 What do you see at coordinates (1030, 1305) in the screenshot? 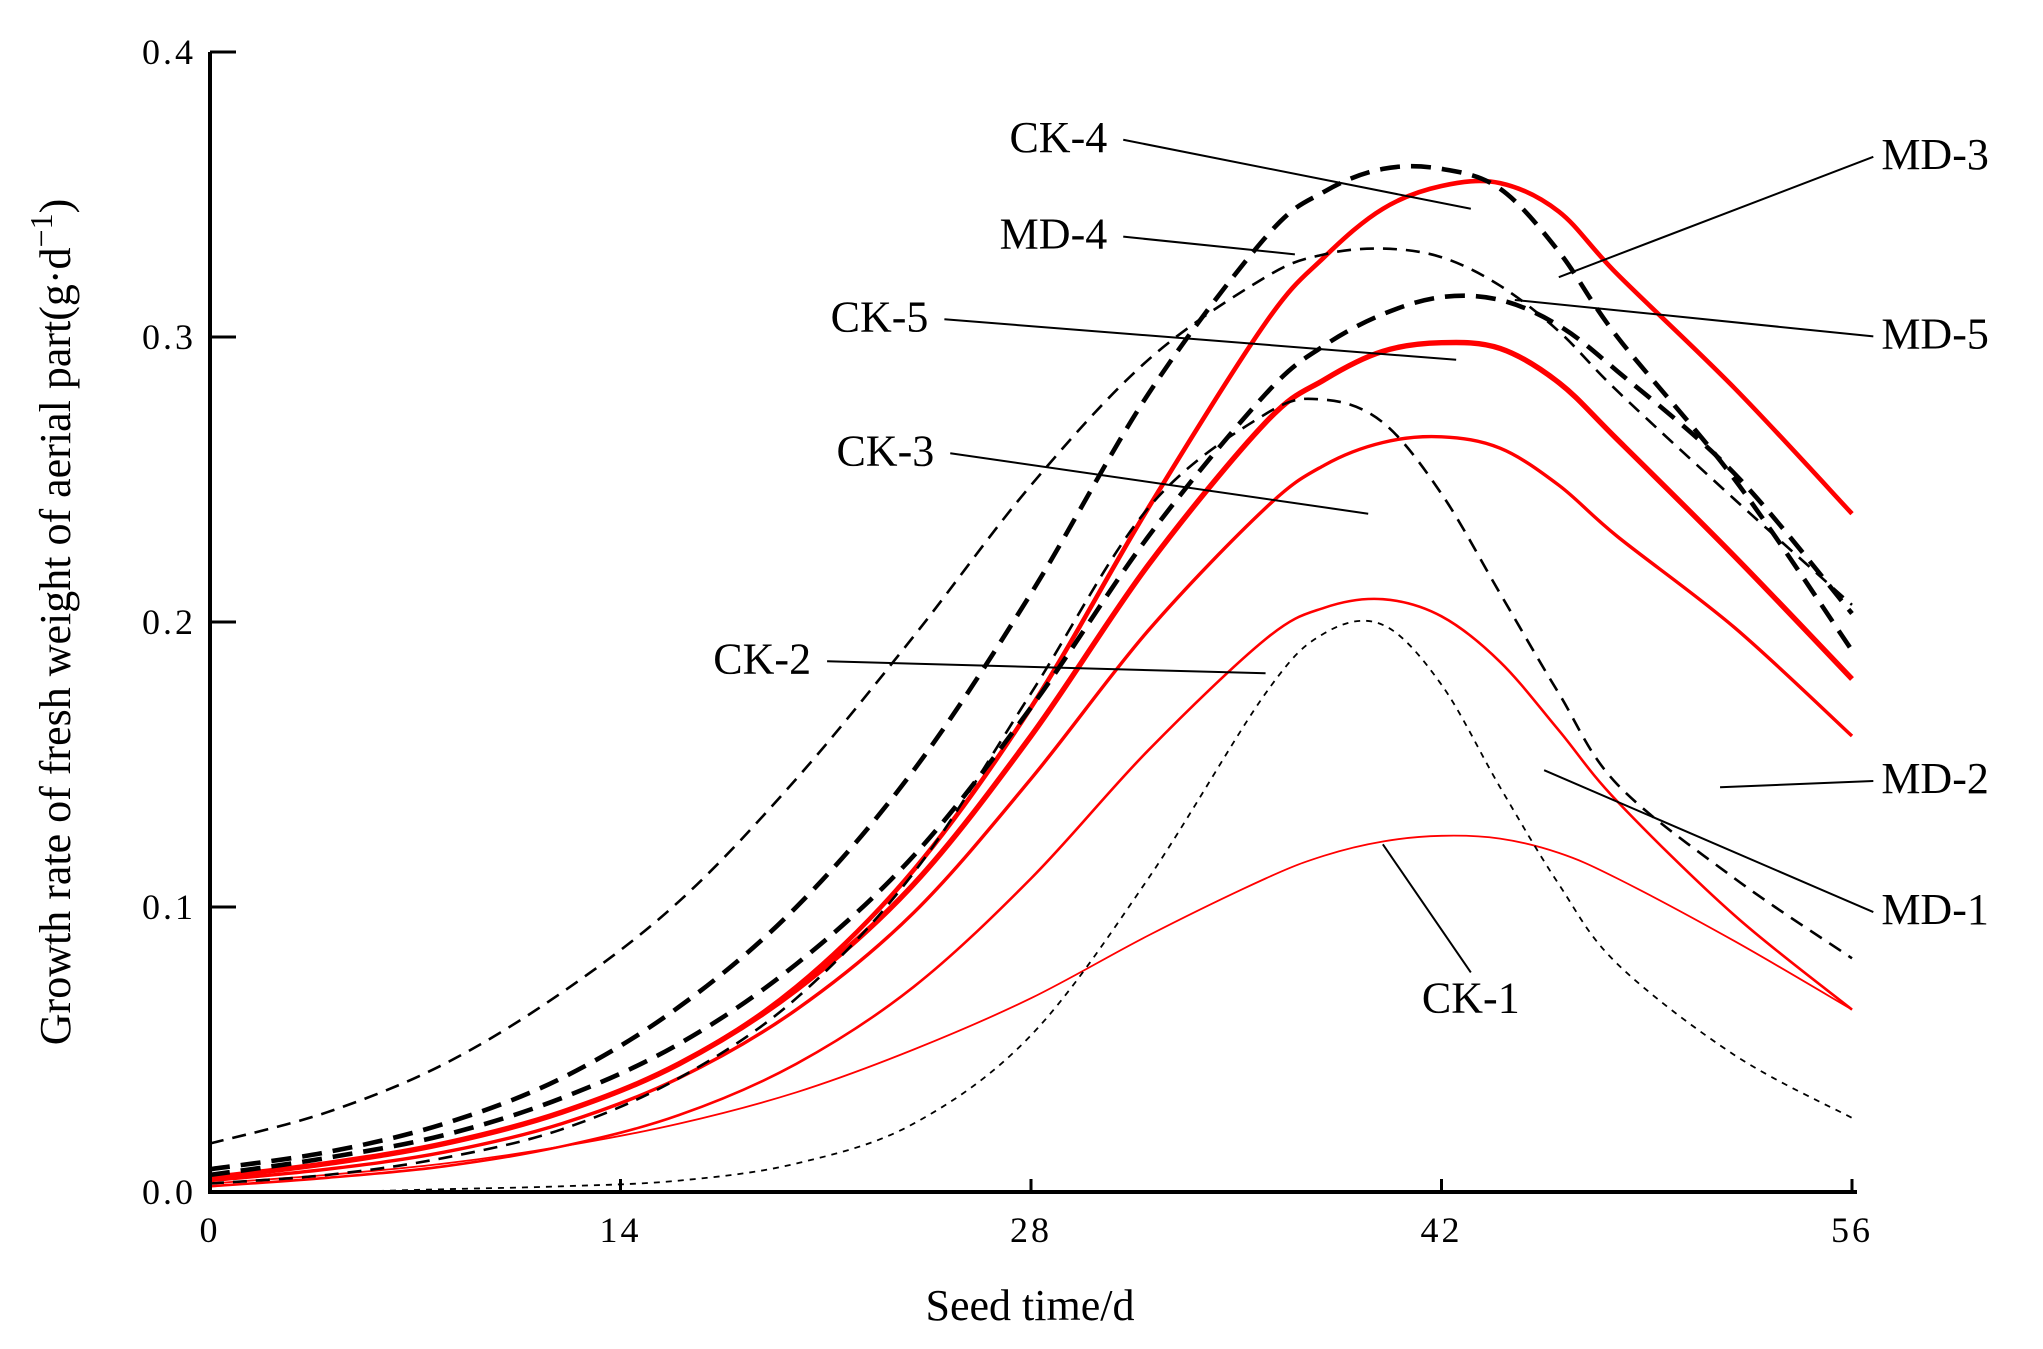
I see `x-axis-label: Seed time/d` at bounding box center [1030, 1305].